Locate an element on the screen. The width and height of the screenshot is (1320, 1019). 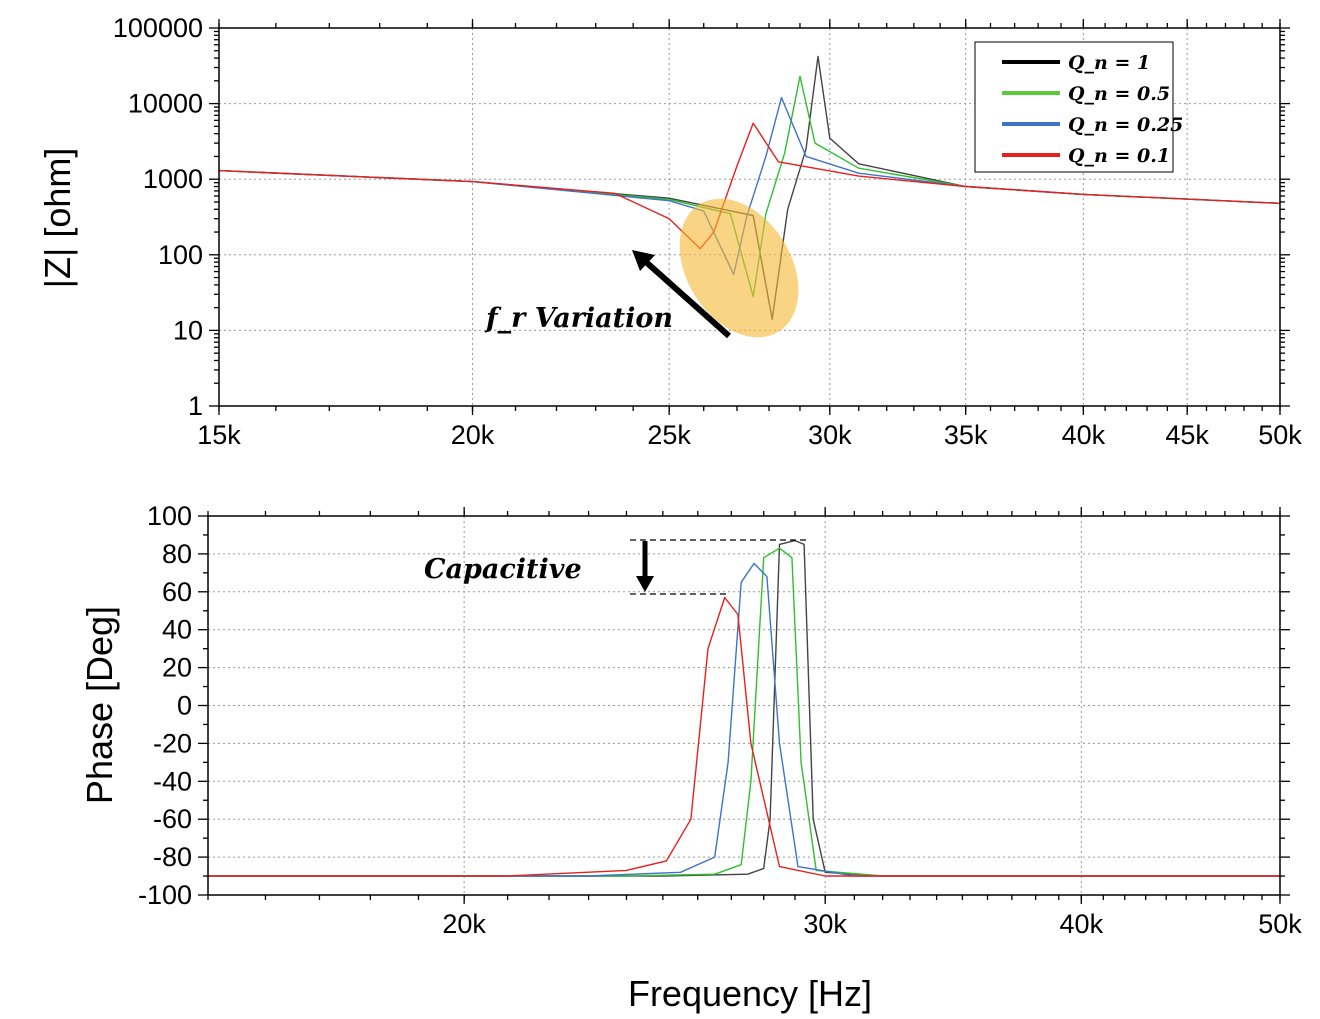
y-tick-label: -20 is located at coordinates (172, 743).